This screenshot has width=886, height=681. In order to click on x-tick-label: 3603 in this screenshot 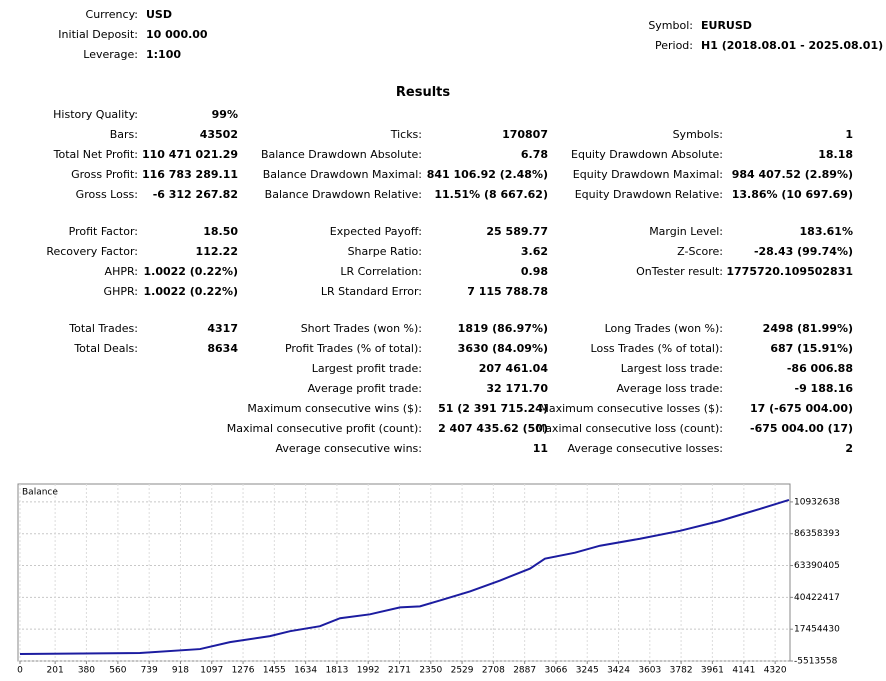, I will do `click(649, 671)`.